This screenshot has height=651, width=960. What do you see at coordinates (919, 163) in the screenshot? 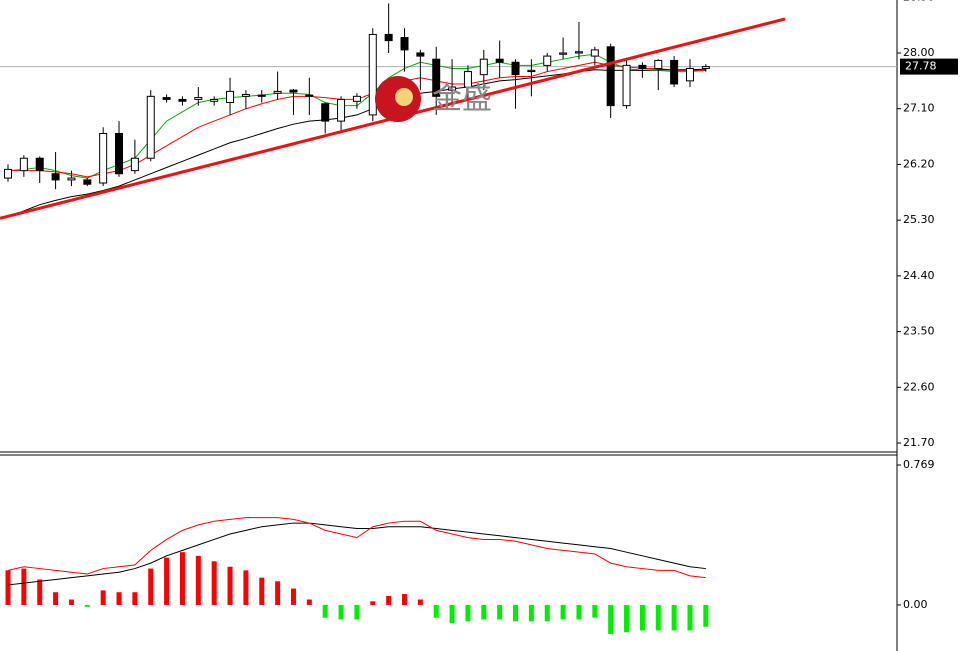
I see `y-tick-label: 26.20` at bounding box center [919, 163].